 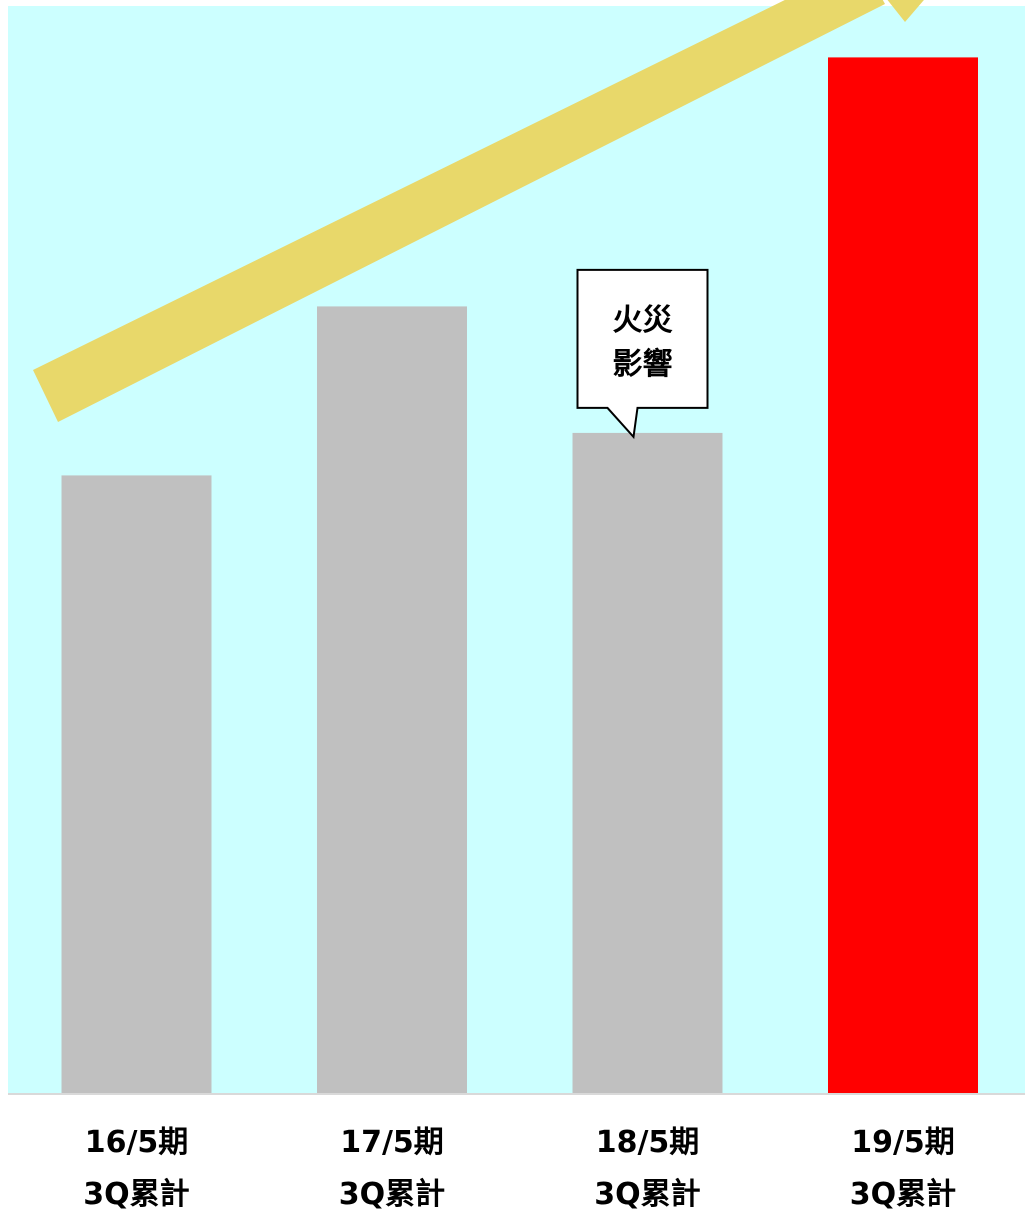 What do you see at coordinates (137, 1142) in the screenshot?
I see `x-tick-label: 16/5期` at bounding box center [137, 1142].